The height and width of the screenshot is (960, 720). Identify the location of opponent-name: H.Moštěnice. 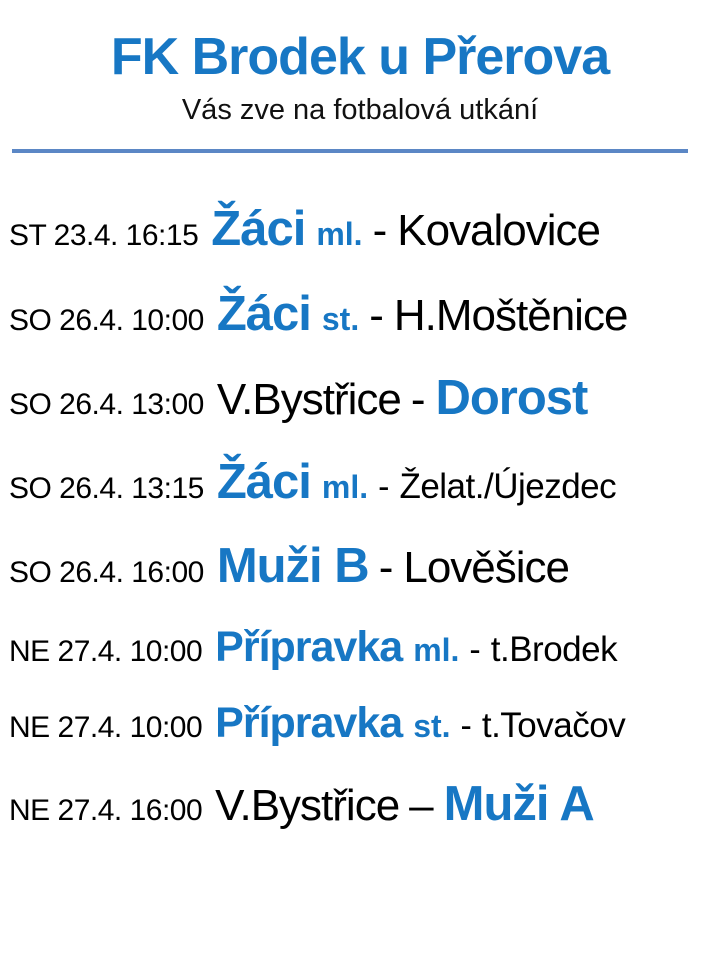
(511, 315).